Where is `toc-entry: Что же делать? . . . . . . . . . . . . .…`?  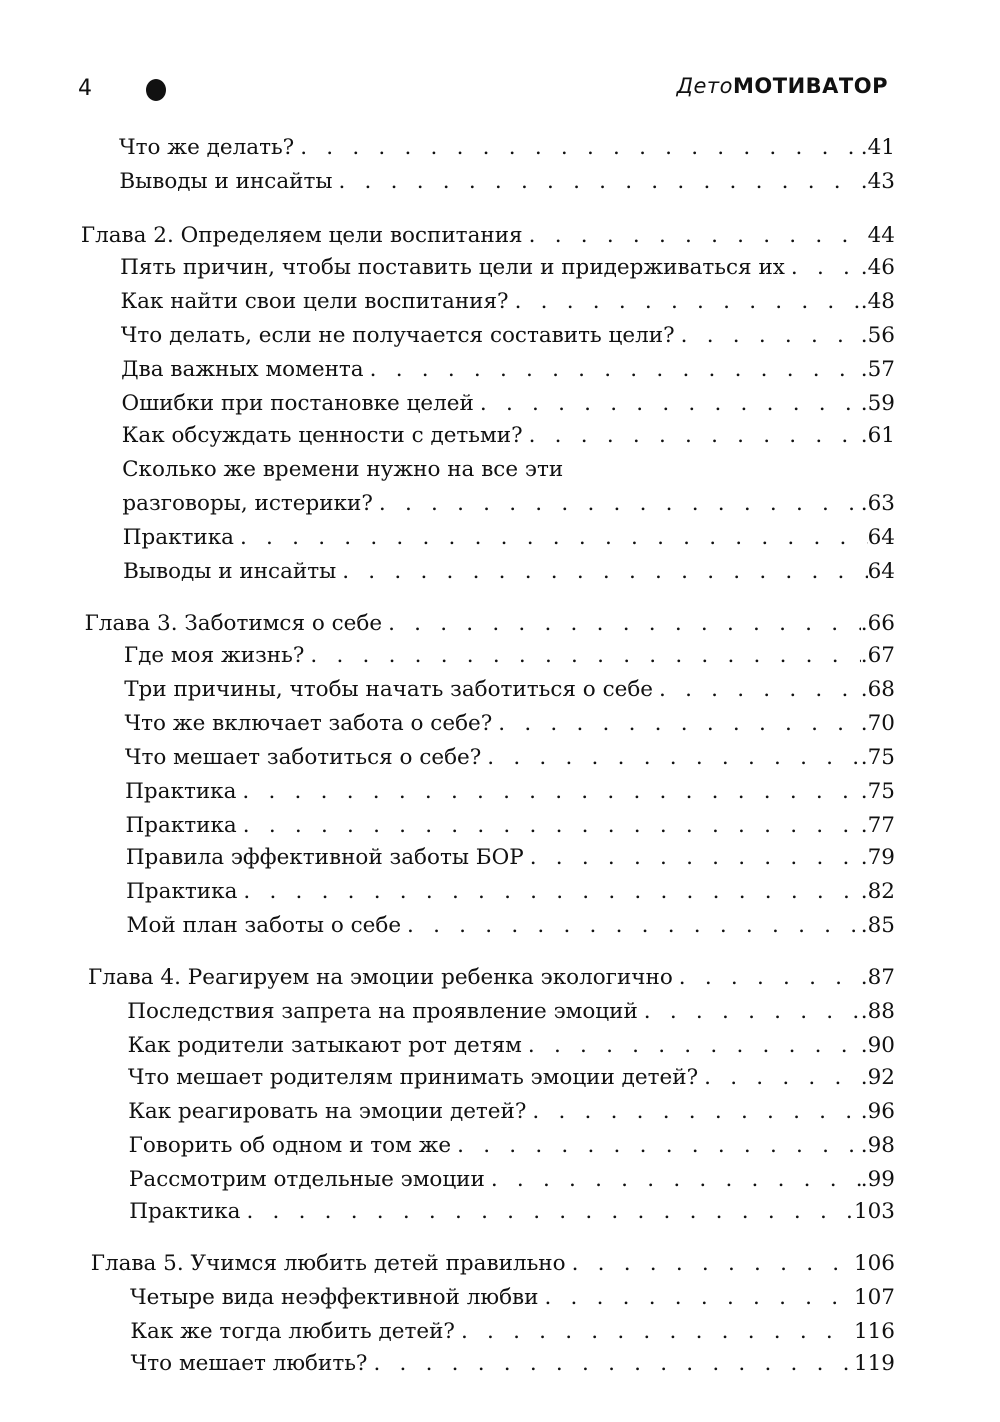 toc-entry: Что же делать? . . . . . . . . . . . . .… is located at coordinates (507, 151).